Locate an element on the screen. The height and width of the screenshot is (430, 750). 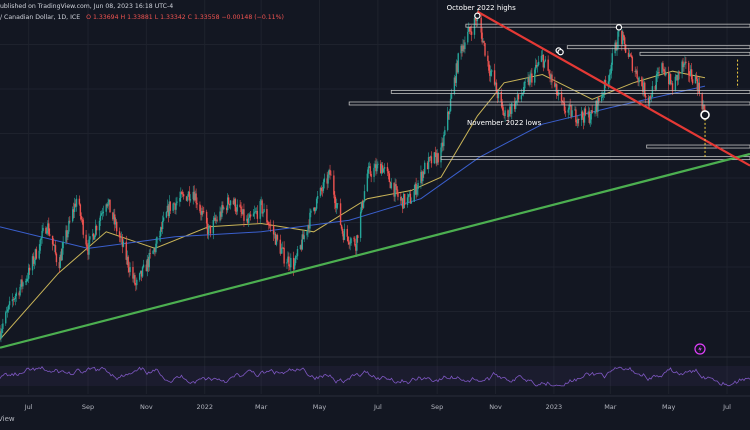
alert-icon-group is located at coordinates (700, 349).